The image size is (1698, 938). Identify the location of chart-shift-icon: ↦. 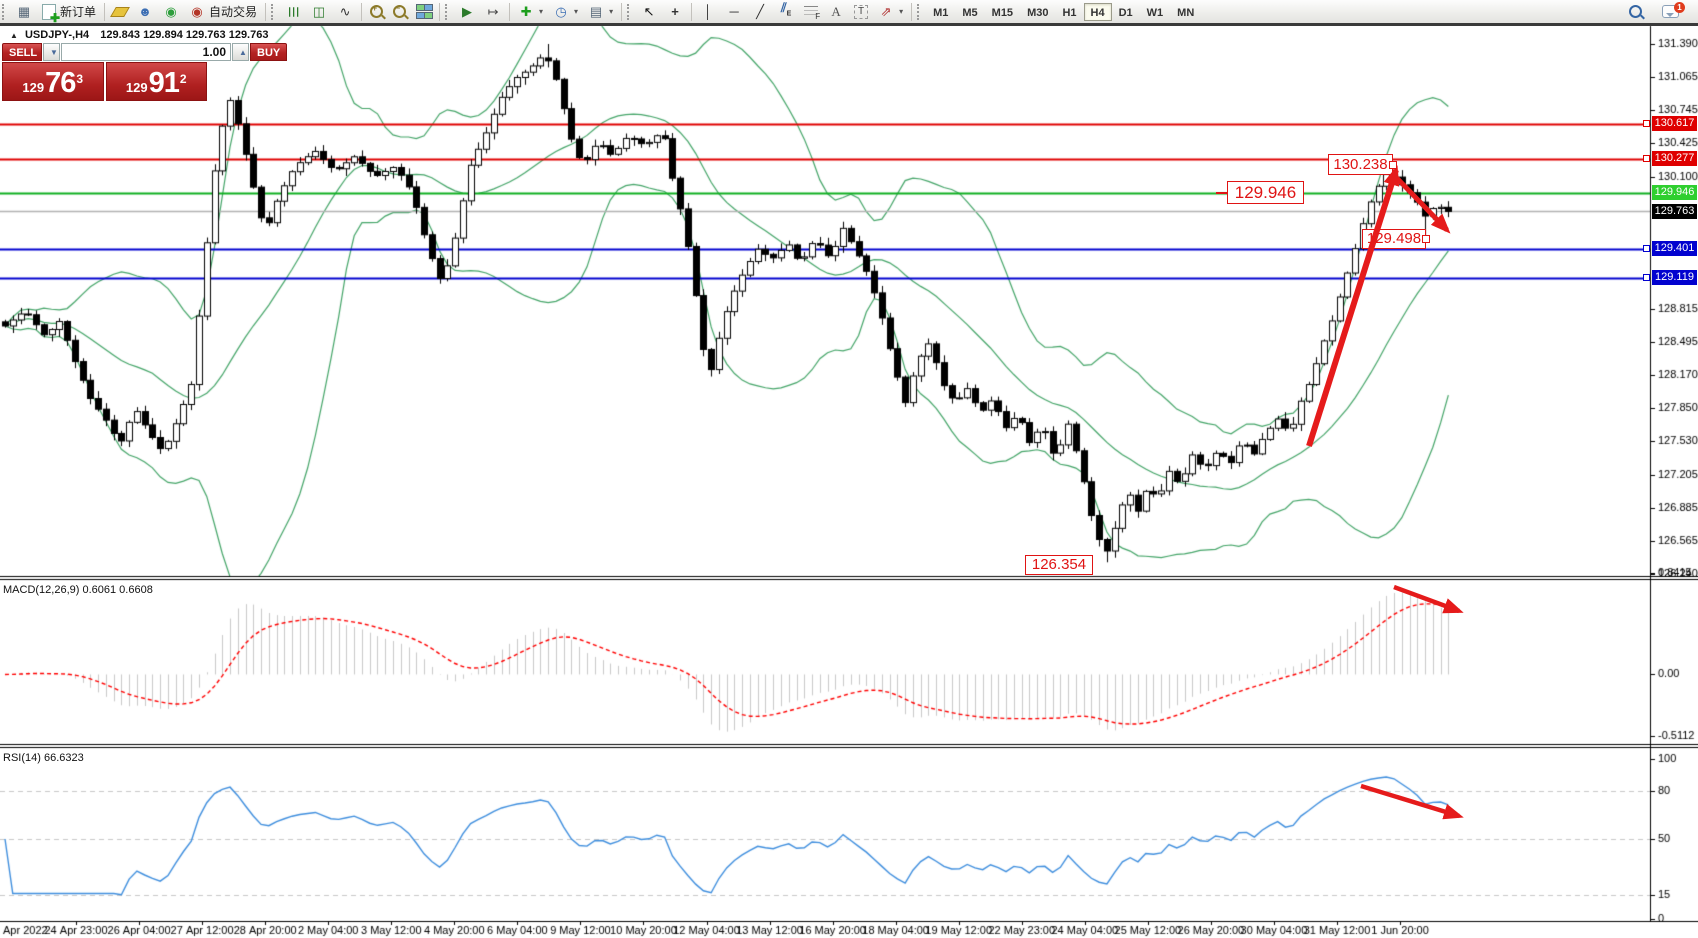
(493, 11).